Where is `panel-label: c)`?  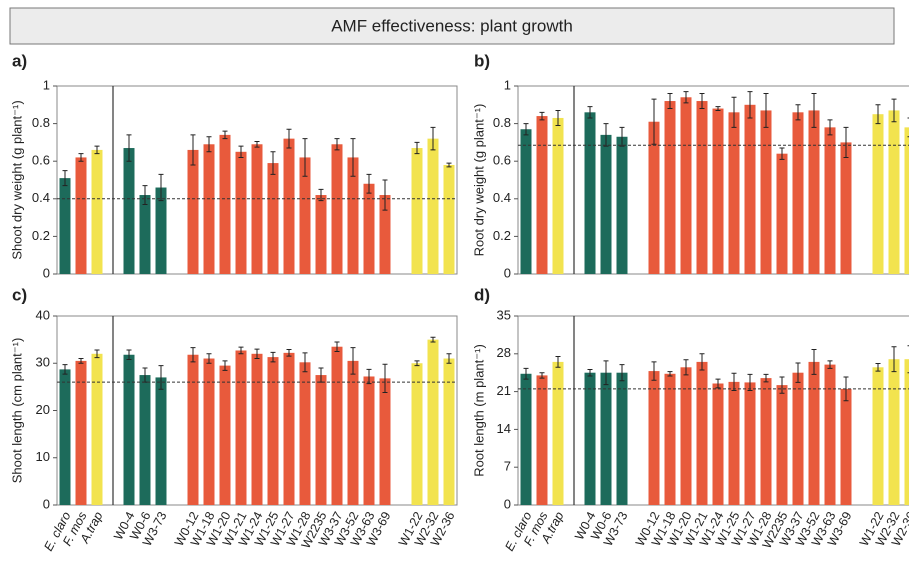
panel-label: c) is located at coordinates (19, 294).